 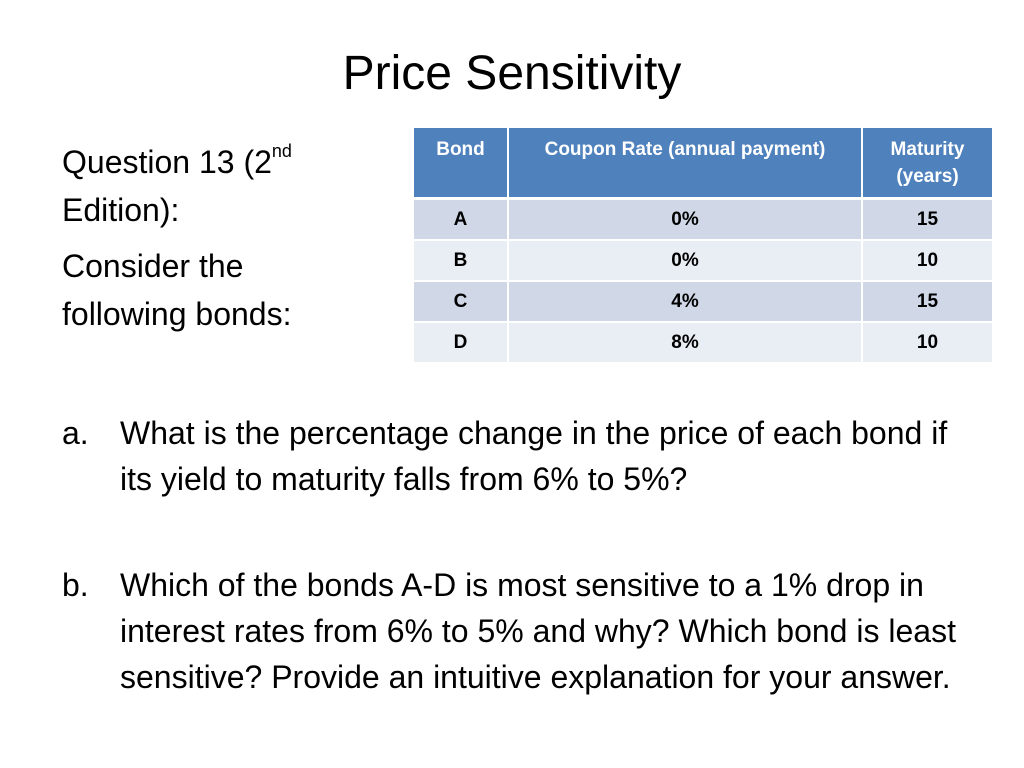 What do you see at coordinates (927, 164) in the screenshot?
I see `header-maturity: Maturity (years)` at bounding box center [927, 164].